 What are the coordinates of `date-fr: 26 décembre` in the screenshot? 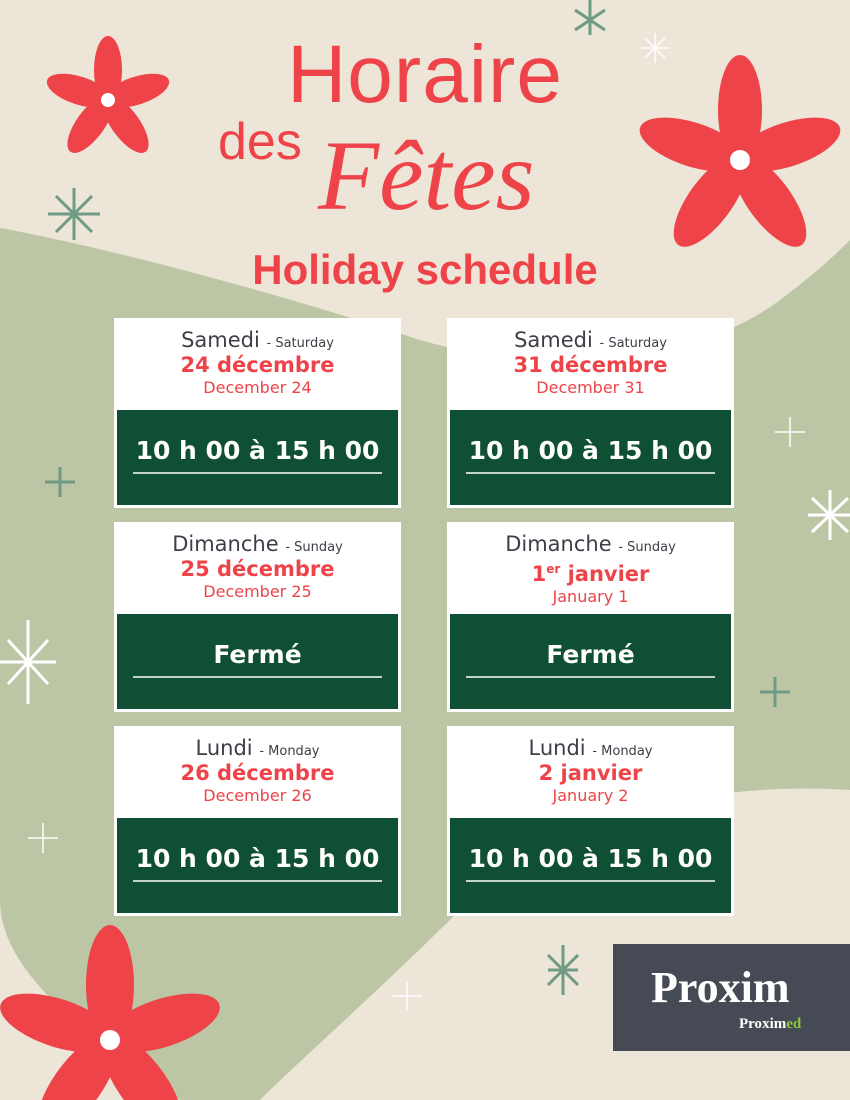 It's located at (257, 773).